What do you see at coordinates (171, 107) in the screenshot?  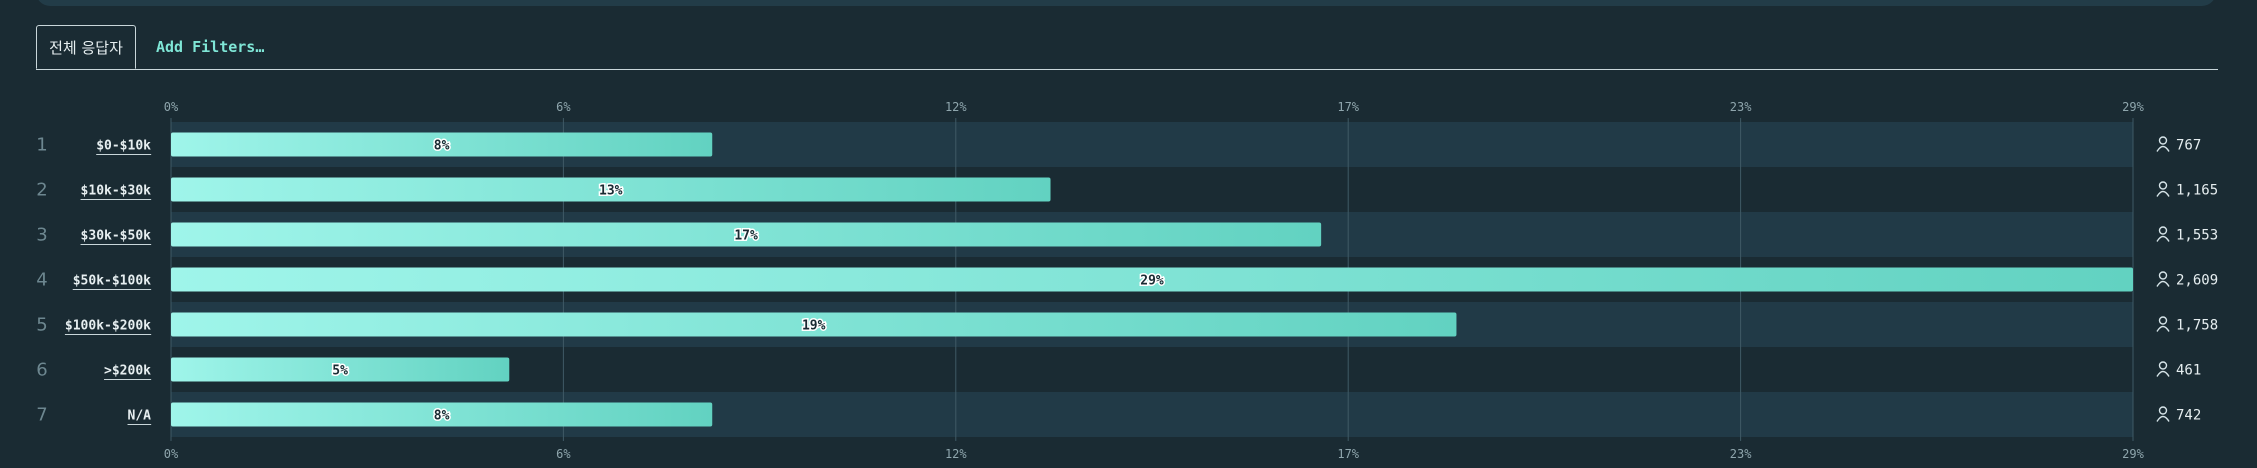 I see `x-tick-label-top: 0%` at bounding box center [171, 107].